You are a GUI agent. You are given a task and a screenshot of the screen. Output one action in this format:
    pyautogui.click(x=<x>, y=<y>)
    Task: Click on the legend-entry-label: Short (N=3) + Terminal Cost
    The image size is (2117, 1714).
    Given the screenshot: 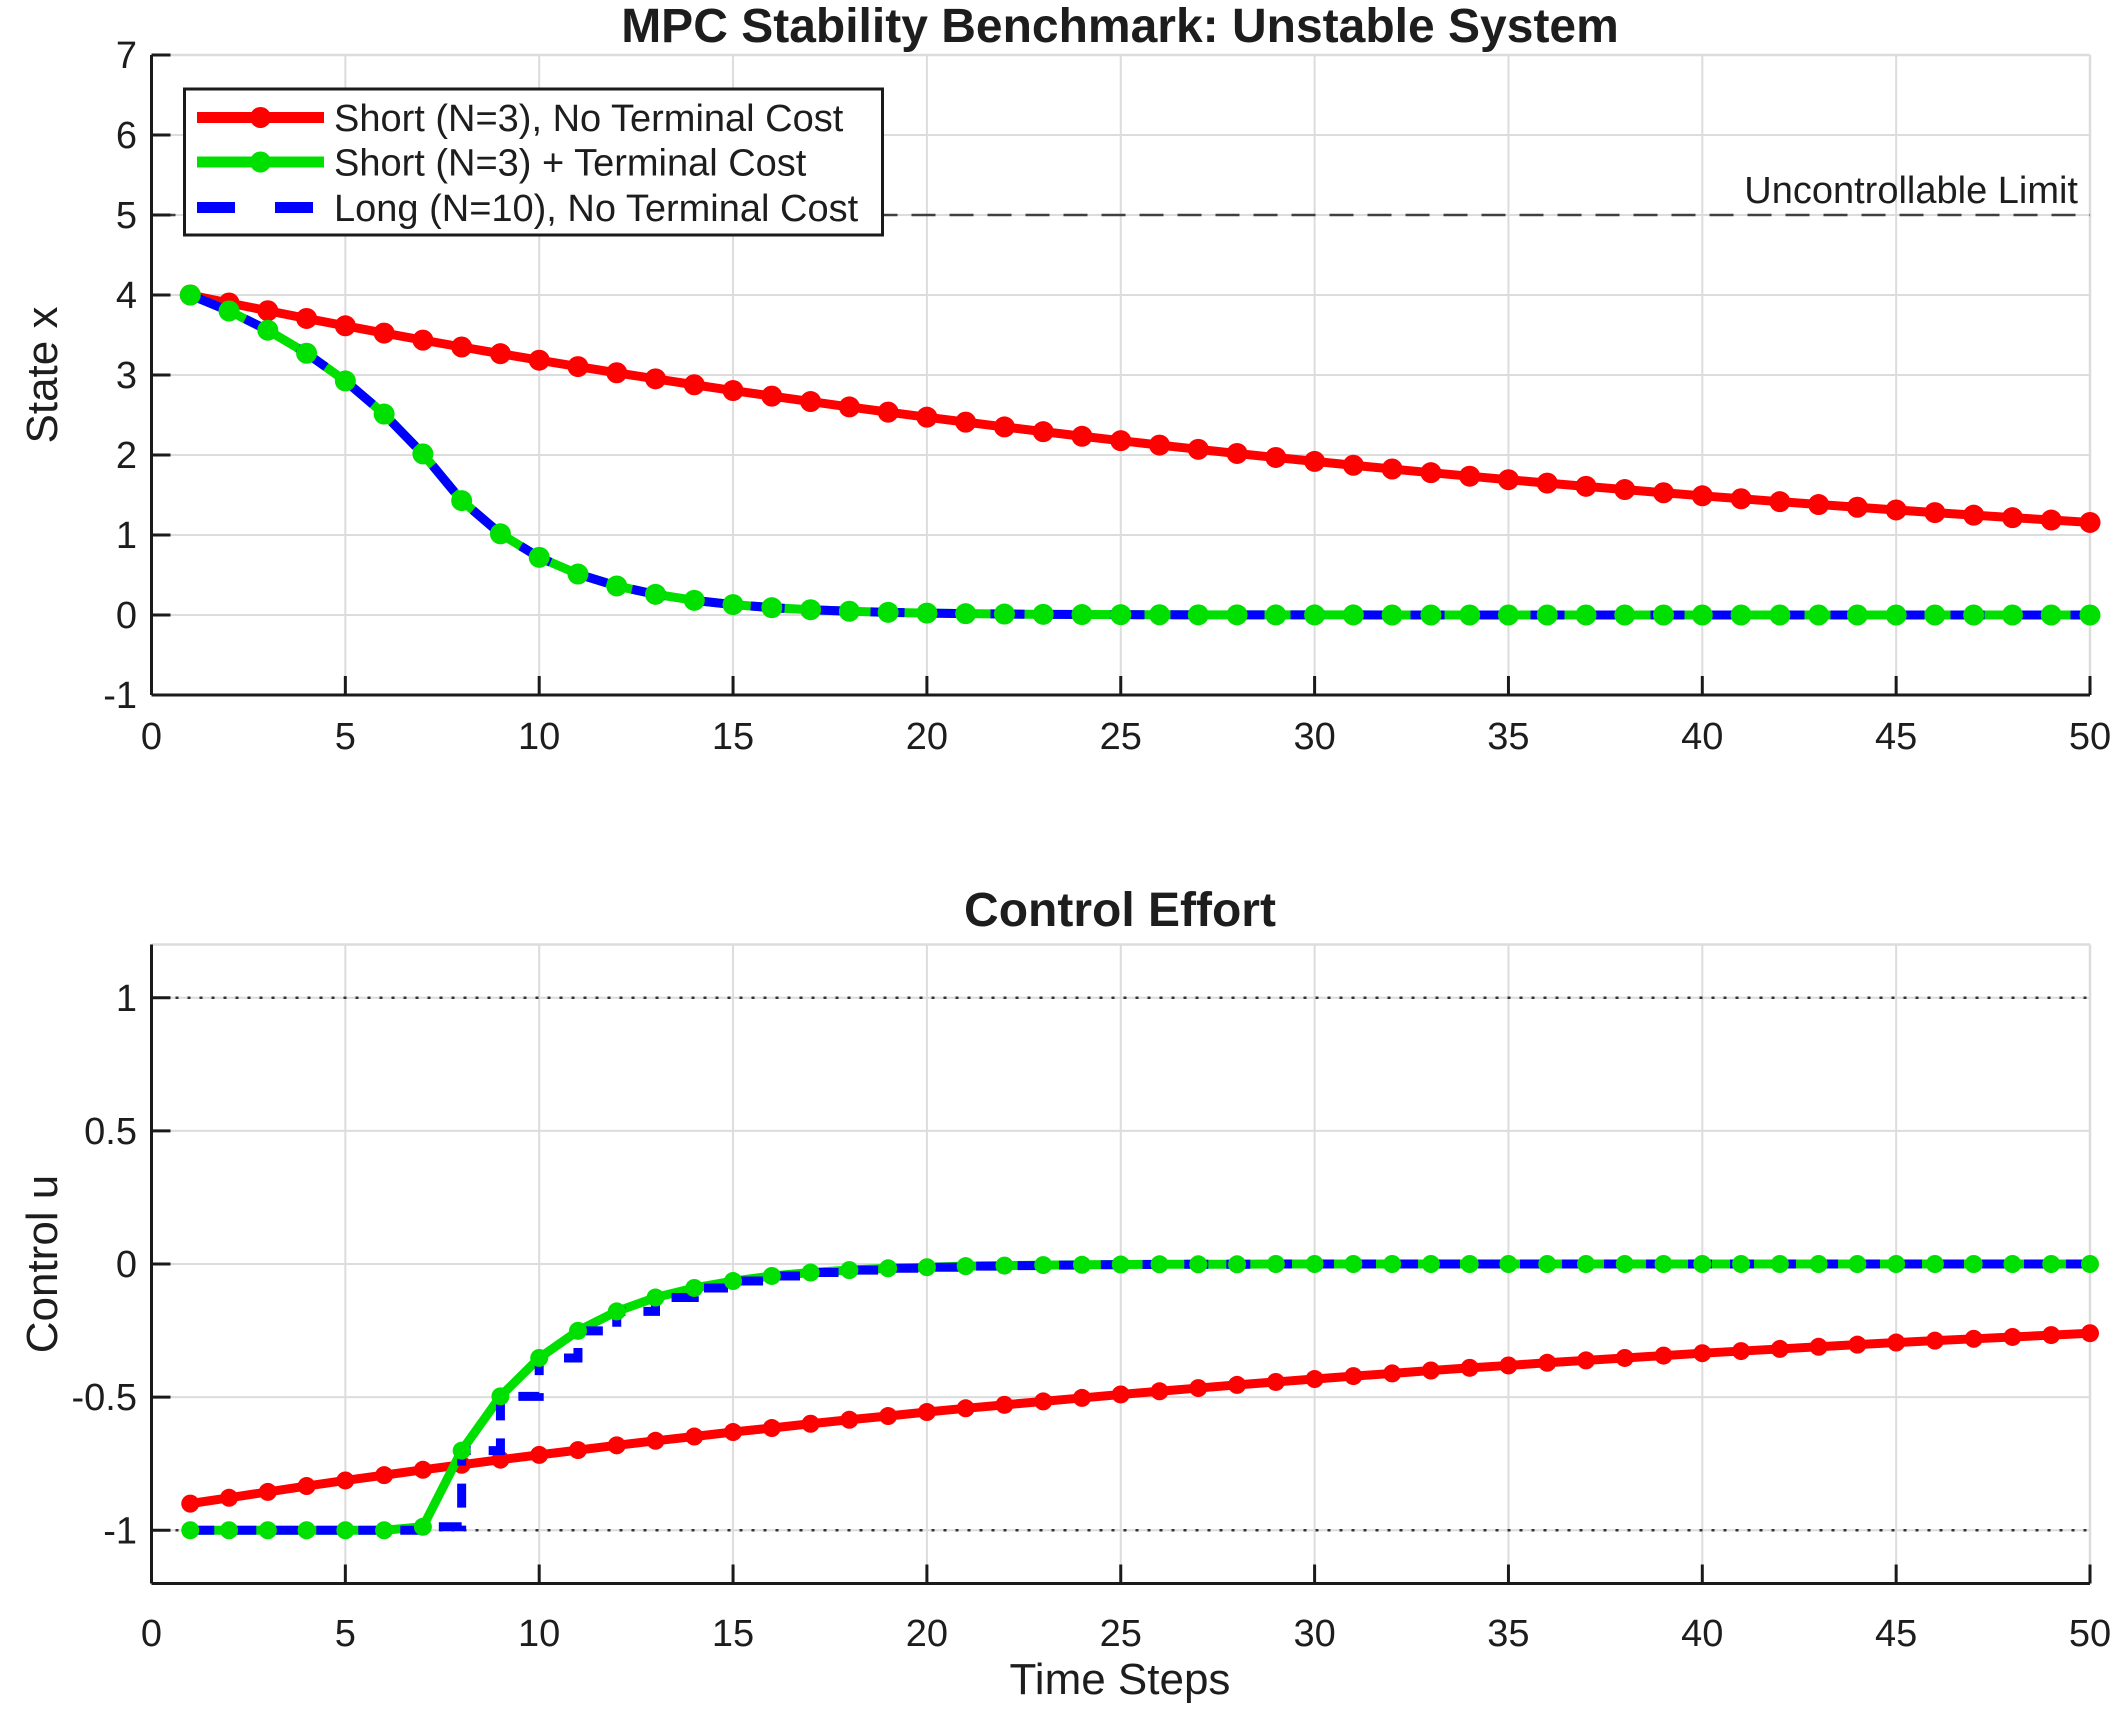 What is the action you would take?
    pyautogui.click(x=570, y=164)
    